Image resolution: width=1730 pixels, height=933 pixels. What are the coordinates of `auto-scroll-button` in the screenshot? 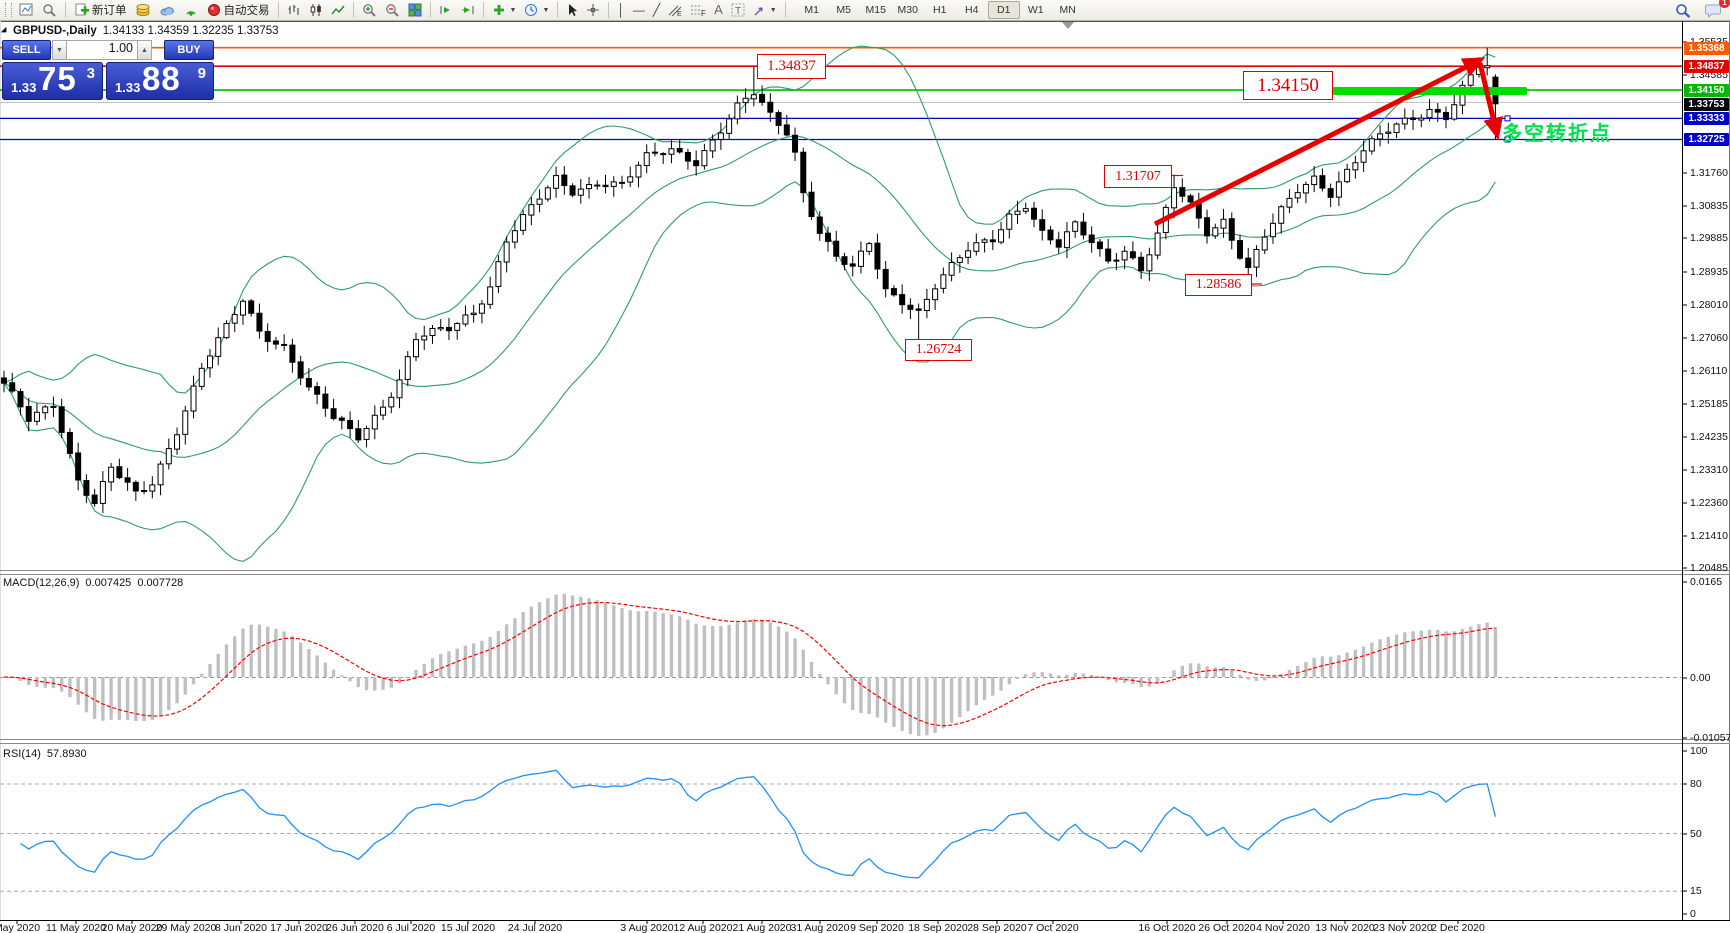 It's located at (446, 10).